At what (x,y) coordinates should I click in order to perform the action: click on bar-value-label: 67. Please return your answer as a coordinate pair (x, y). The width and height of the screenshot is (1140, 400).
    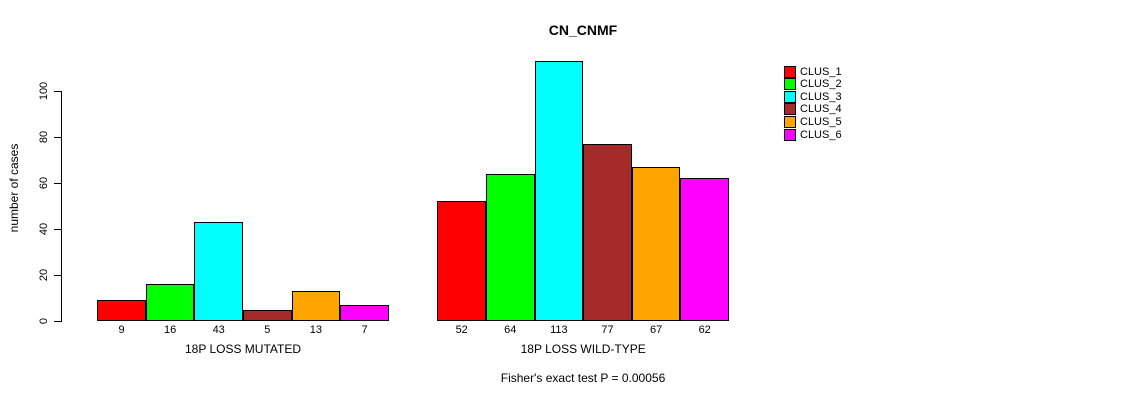
    Looking at the image, I should click on (656, 330).